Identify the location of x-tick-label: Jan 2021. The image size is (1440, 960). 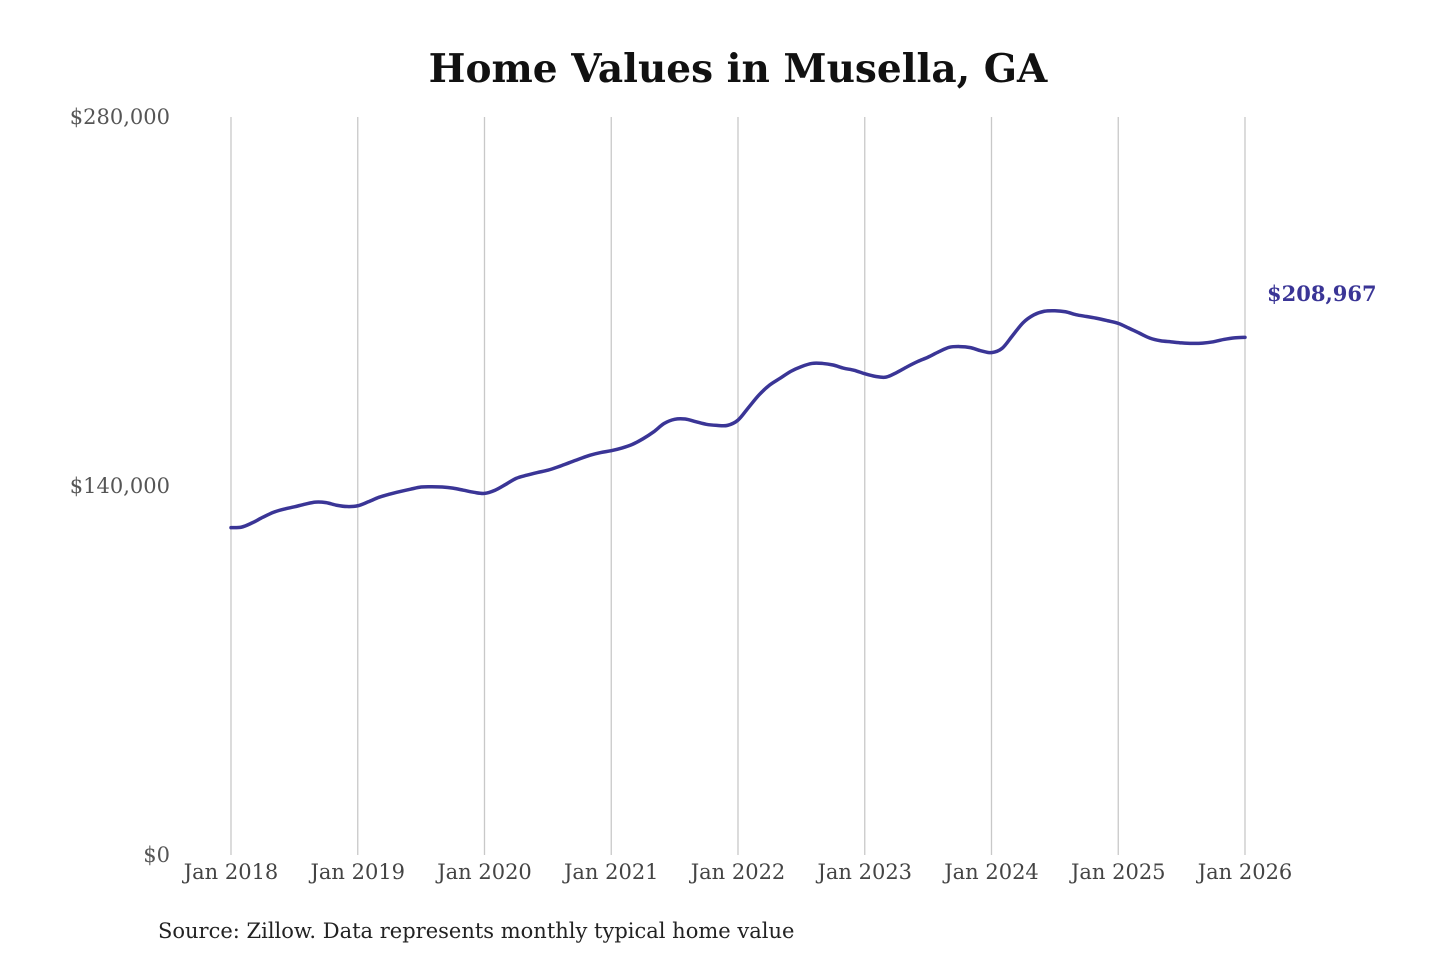
(610, 872).